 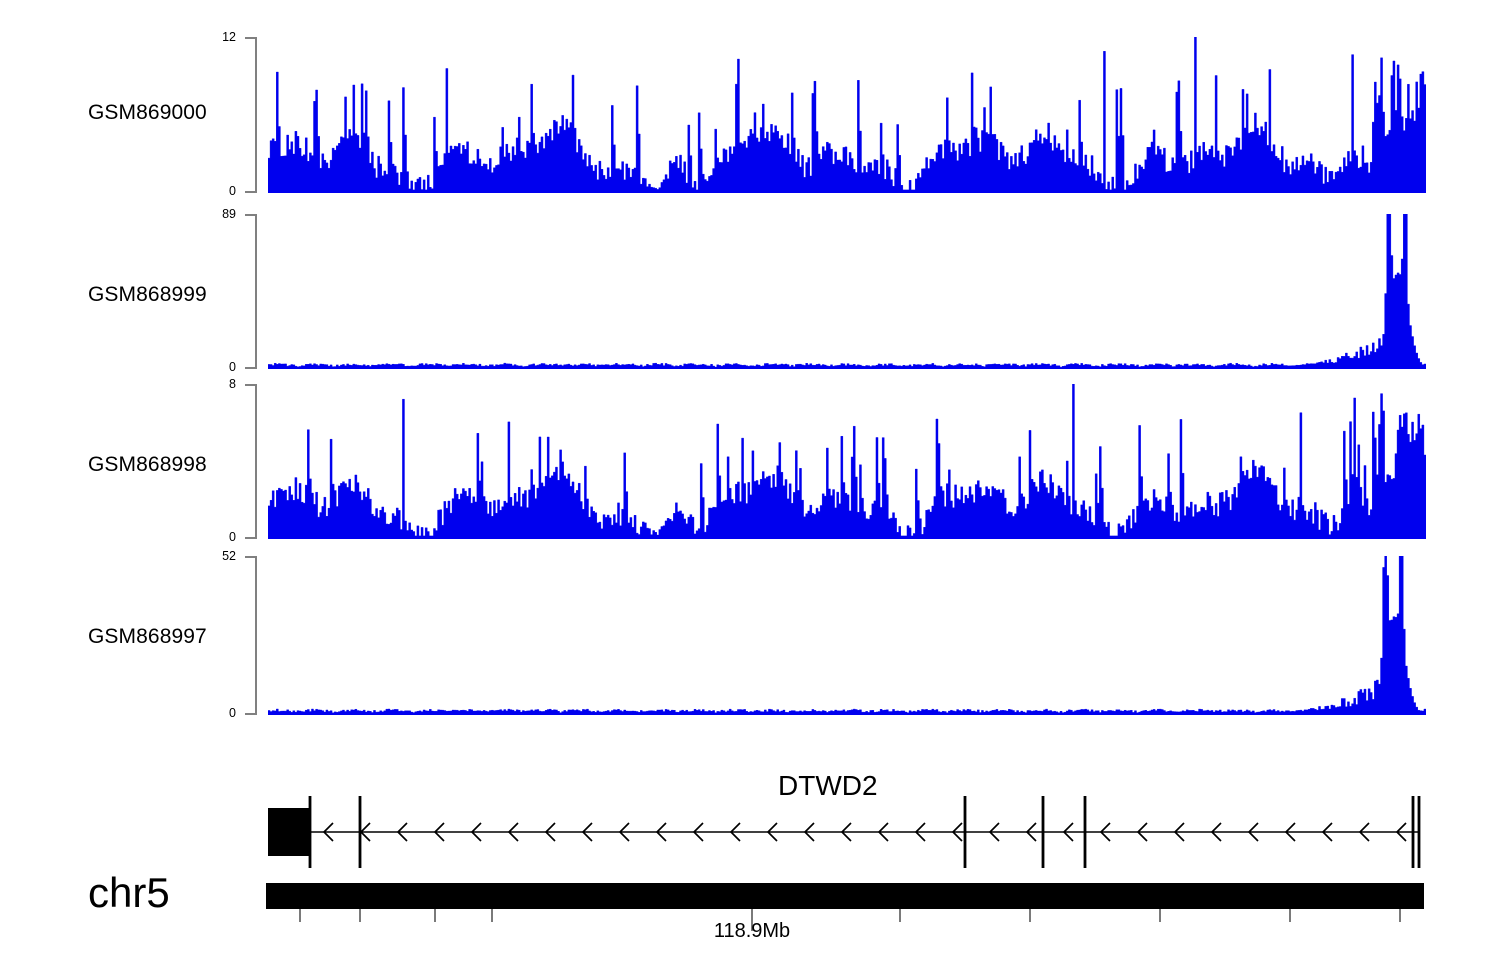 What do you see at coordinates (232, 191) in the screenshot?
I see `axis-min-gsm869000: 0` at bounding box center [232, 191].